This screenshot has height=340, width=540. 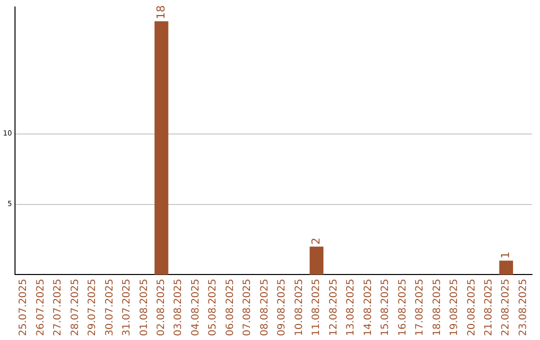 What do you see at coordinates (282, 307) in the screenshot?
I see `x-tick-label: 09.08.2025` at bounding box center [282, 307].